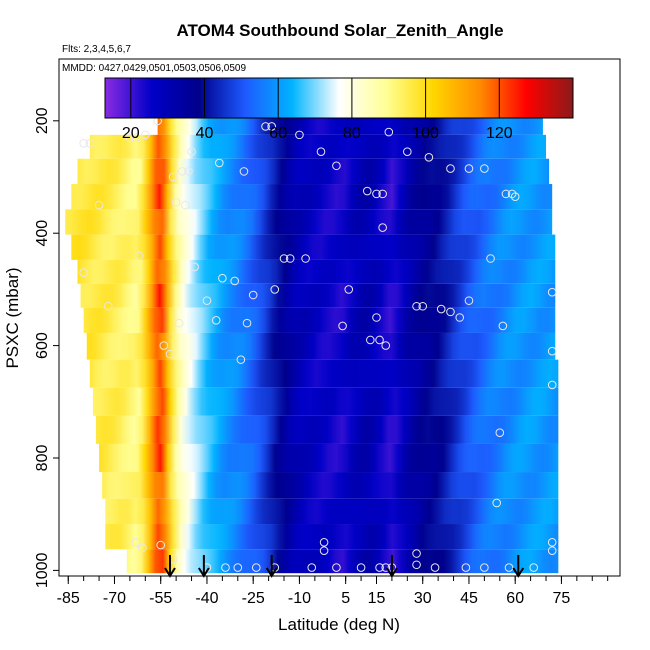 This screenshot has height=650, width=650. I want to click on x-tick-label: -55, so click(160, 598).